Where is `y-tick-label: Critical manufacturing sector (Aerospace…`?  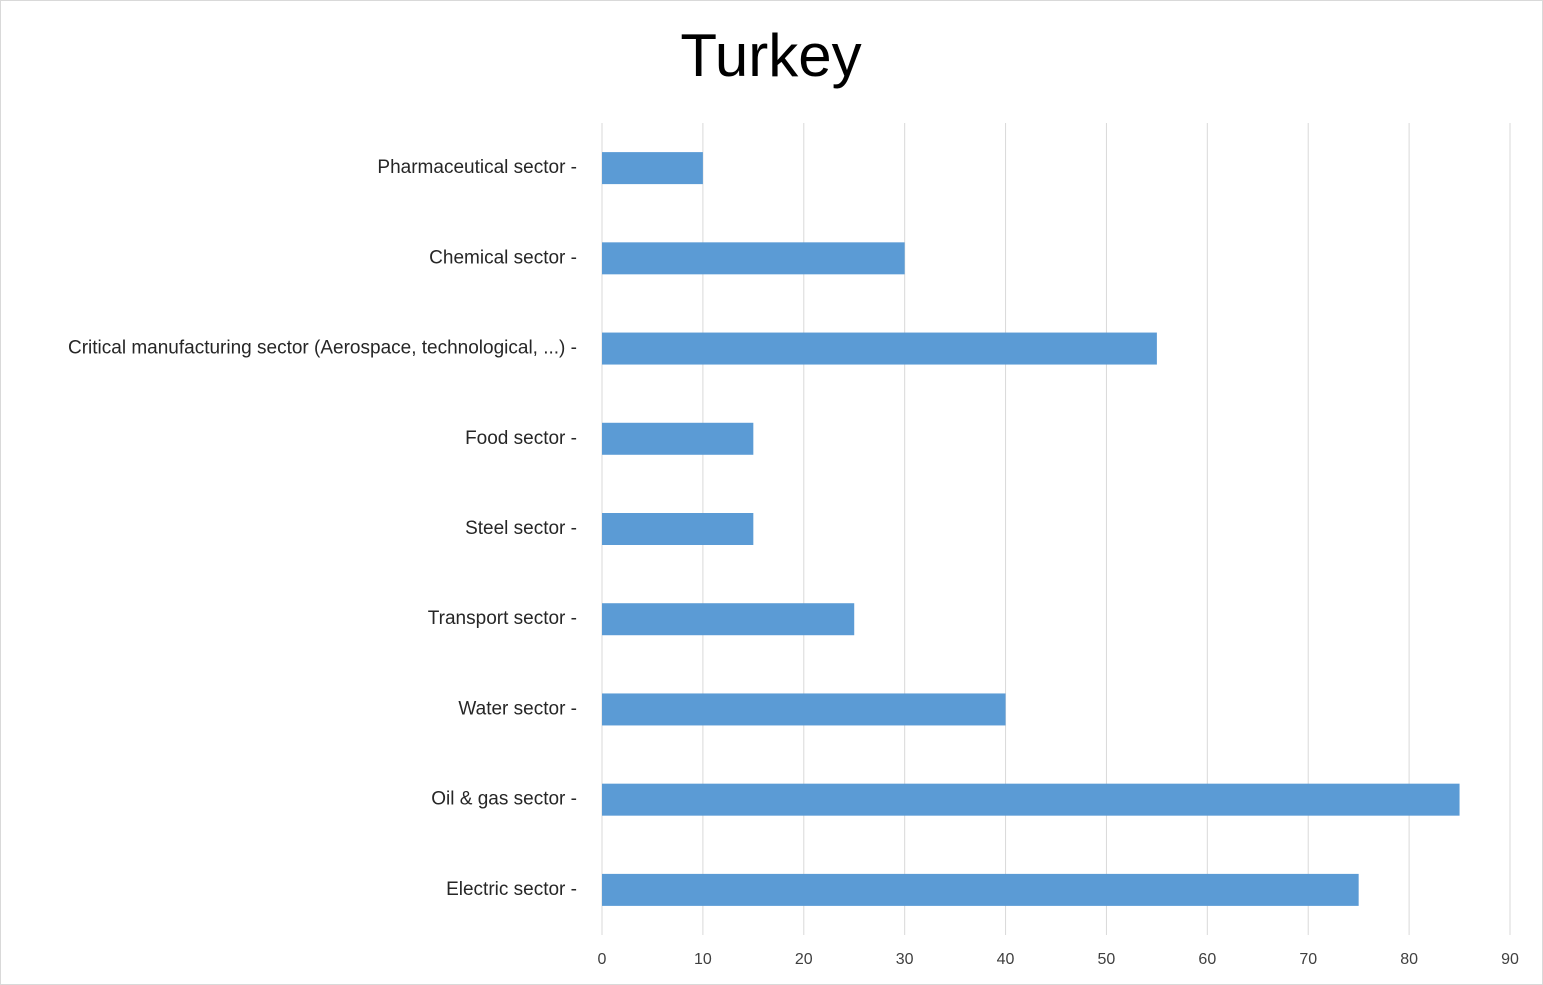 y-tick-label: Critical manufacturing sector (Aerospace… is located at coordinates (322, 348).